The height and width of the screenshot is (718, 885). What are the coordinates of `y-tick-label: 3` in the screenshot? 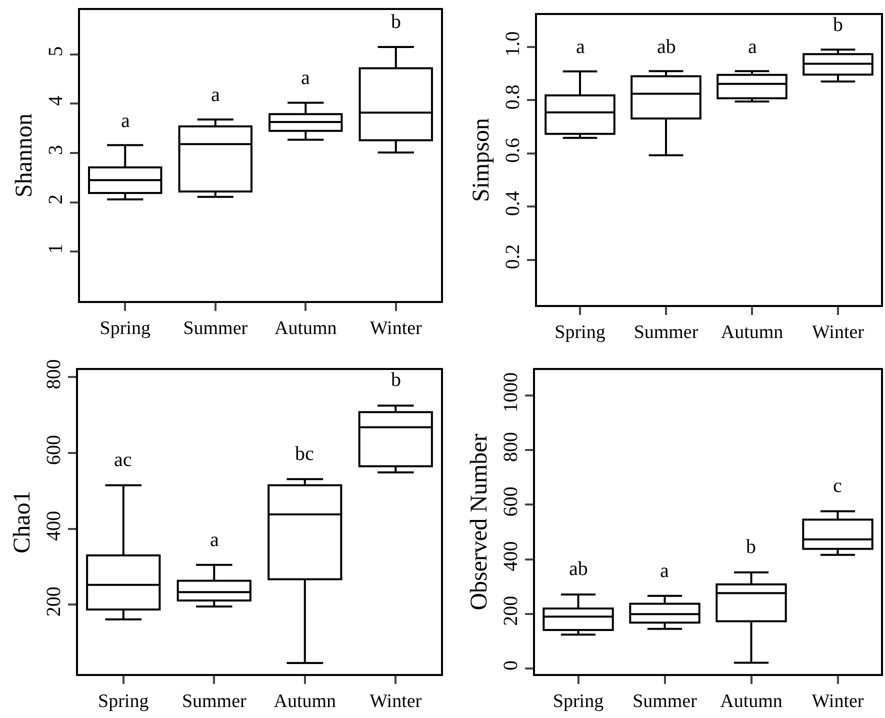 It's located at (56, 150).